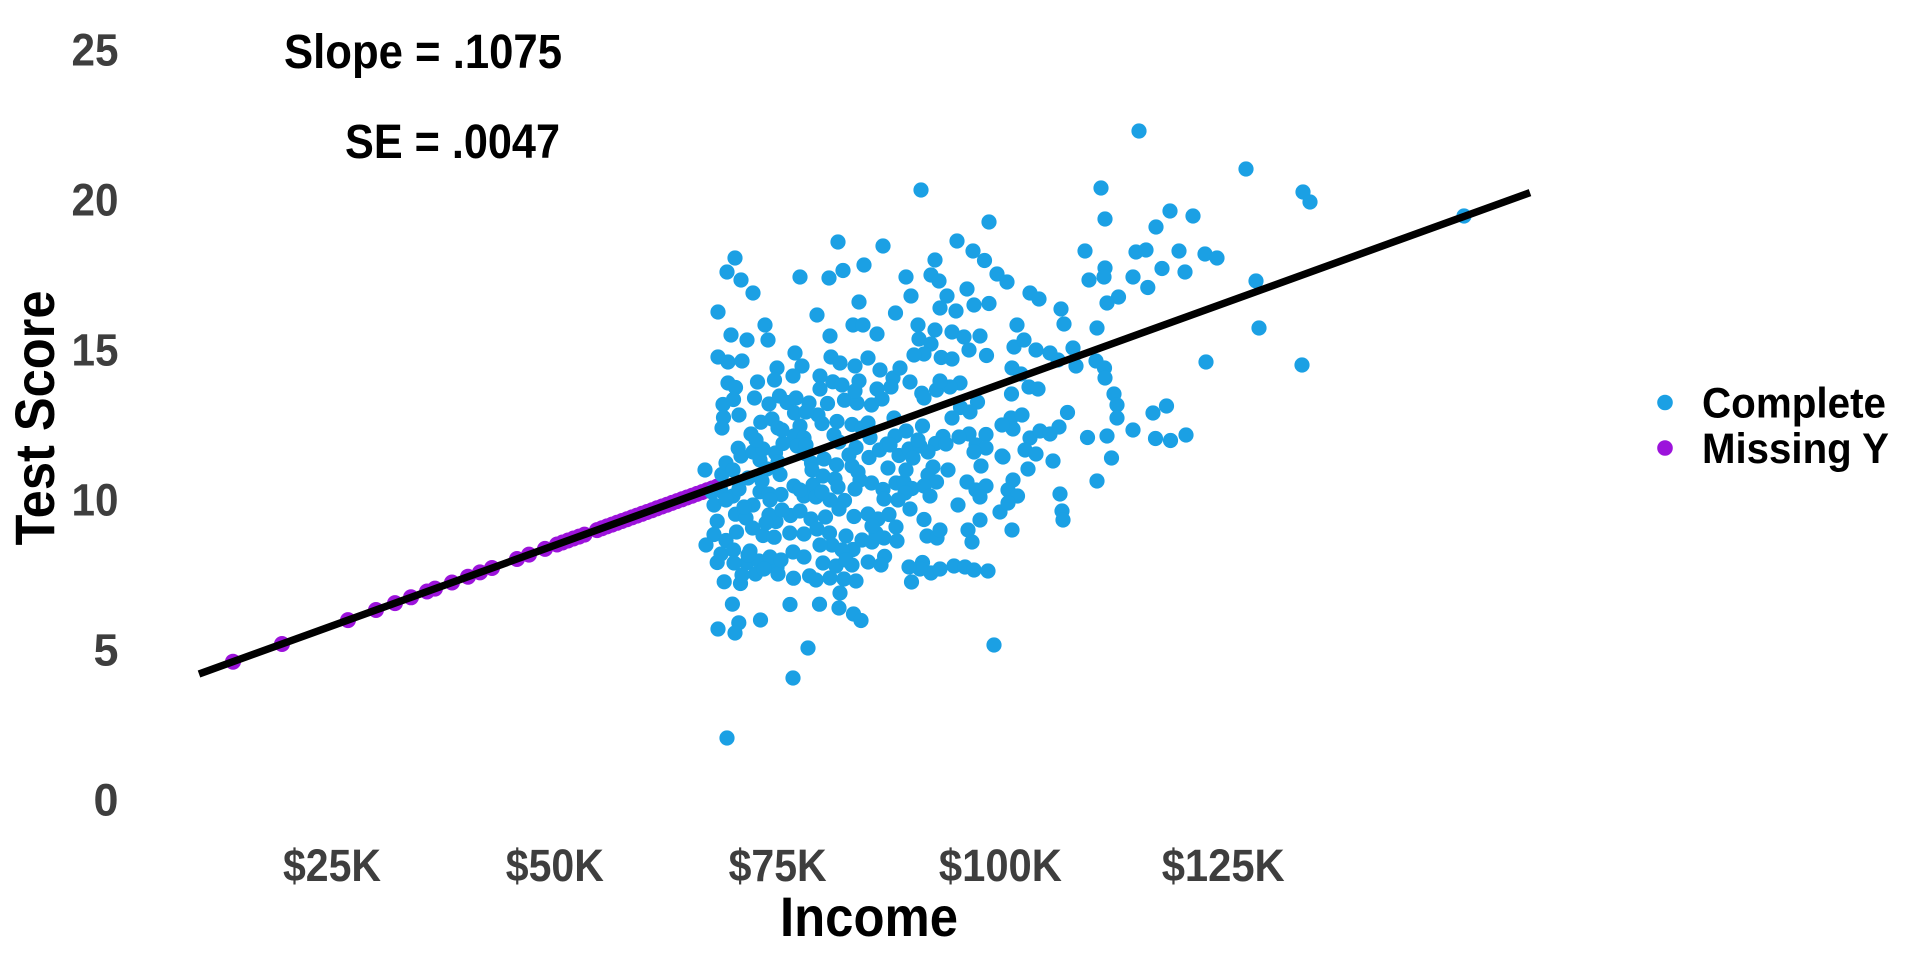  Describe the element at coordinates (555, 865) in the screenshot. I see `svg-text: $50K` at that location.